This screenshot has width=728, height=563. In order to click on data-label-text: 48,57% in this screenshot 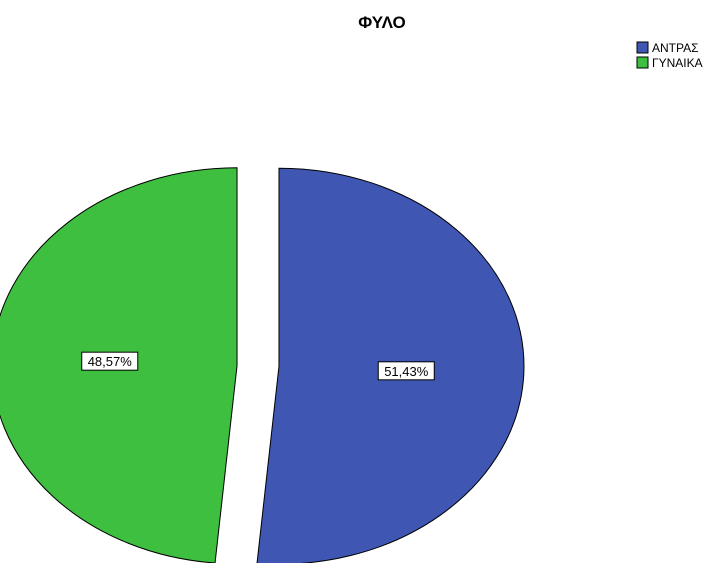, I will do `click(110, 361)`.